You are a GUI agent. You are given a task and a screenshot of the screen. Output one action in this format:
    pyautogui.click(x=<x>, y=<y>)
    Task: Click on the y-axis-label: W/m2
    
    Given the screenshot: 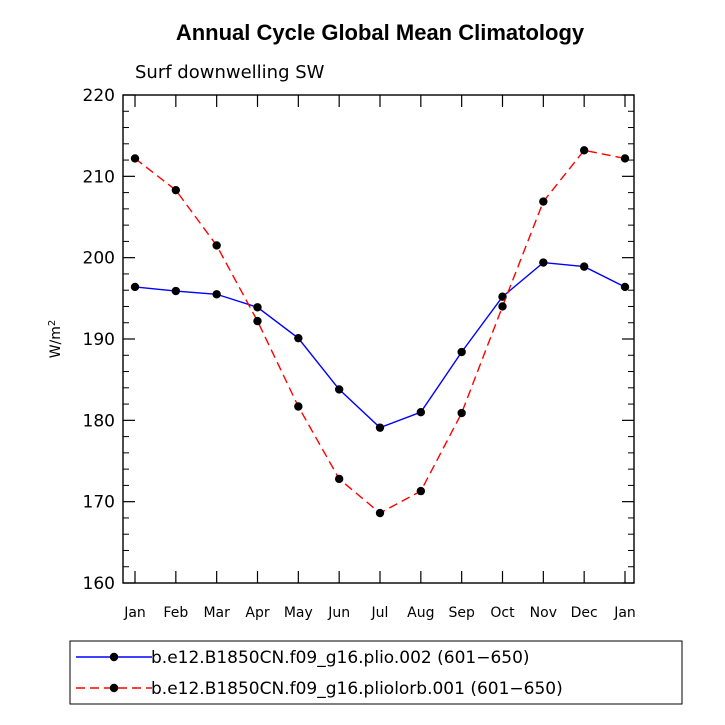 What is the action you would take?
    pyautogui.click(x=56, y=339)
    